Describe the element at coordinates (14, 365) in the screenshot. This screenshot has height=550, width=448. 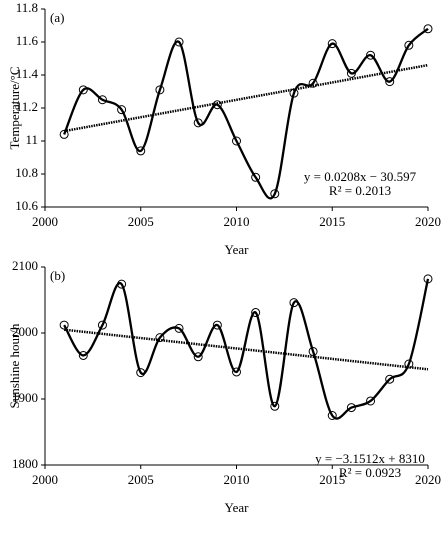
I see `y-axis-label: Sunshine hour/h` at that location.